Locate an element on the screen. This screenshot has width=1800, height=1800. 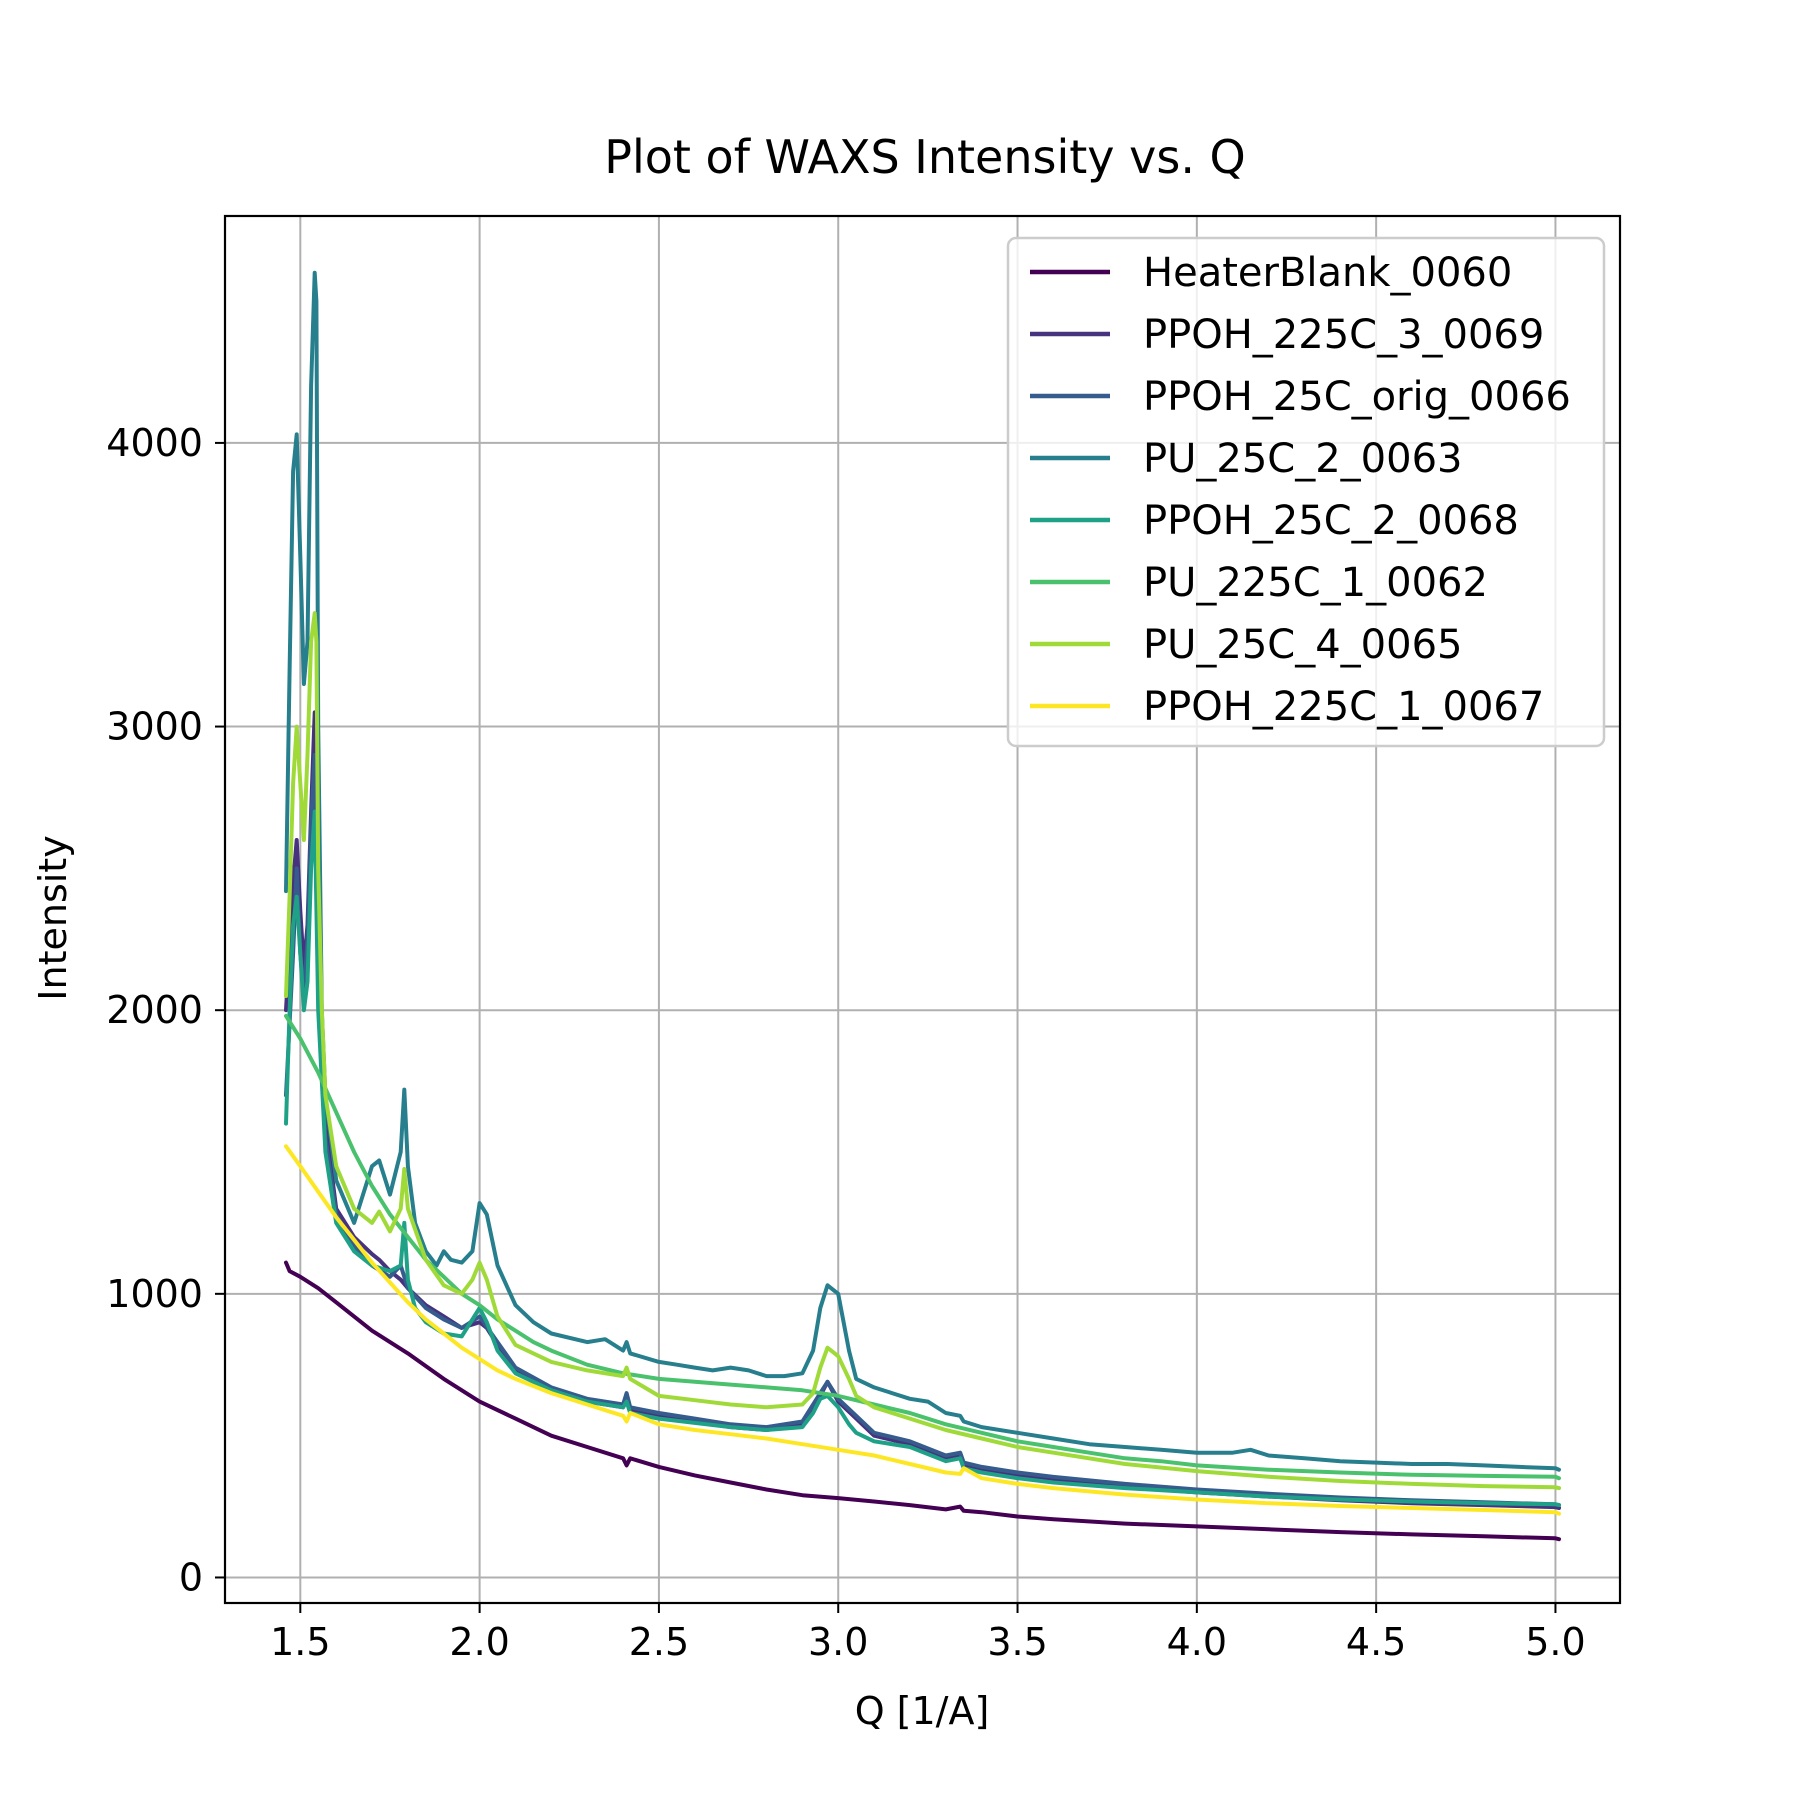
legend-box is located at coordinates (1306, 492).